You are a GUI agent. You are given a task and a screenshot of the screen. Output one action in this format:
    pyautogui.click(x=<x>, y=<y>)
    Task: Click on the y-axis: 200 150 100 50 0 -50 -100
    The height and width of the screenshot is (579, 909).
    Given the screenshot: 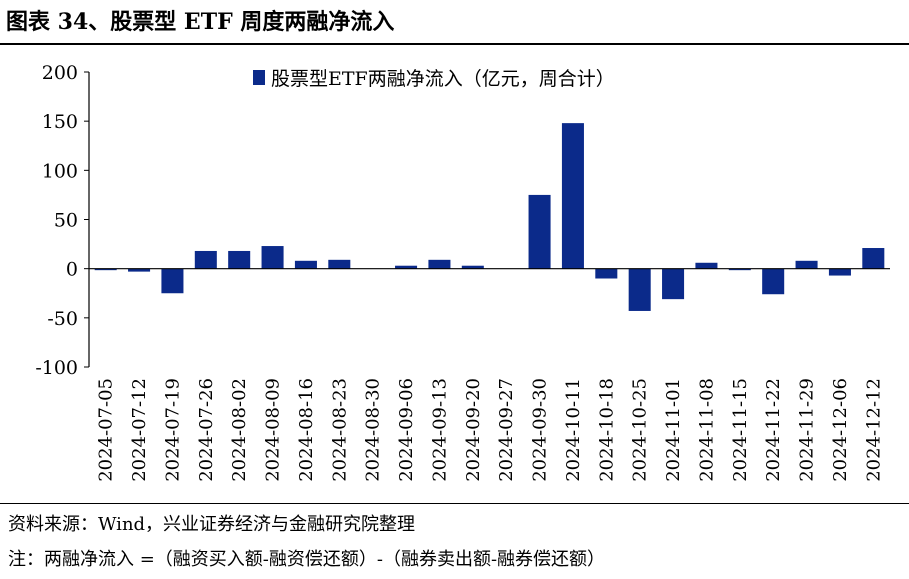 What is the action you would take?
    pyautogui.click(x=62, y=220)
    